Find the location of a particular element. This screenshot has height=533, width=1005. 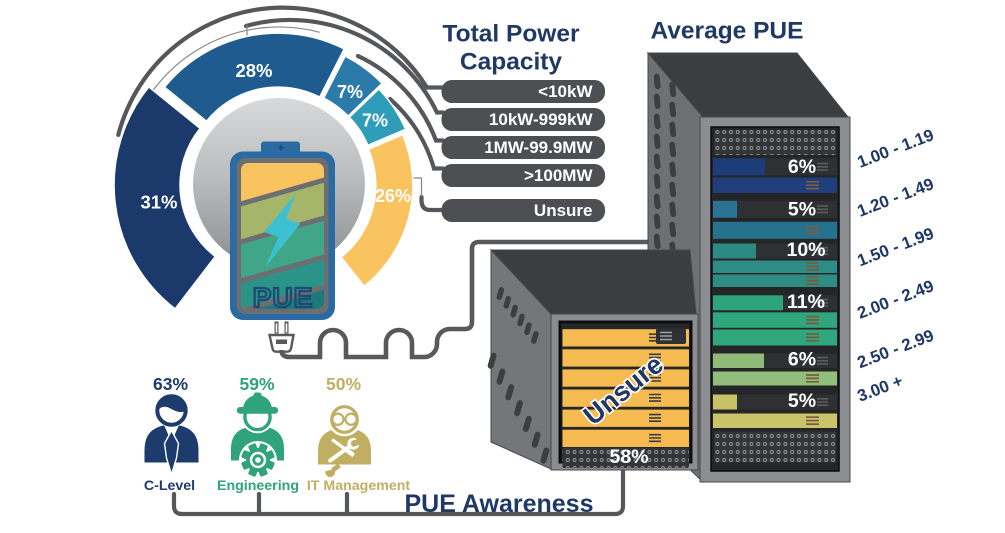

svg-text: Unsure is located at coordinates (563, 210).